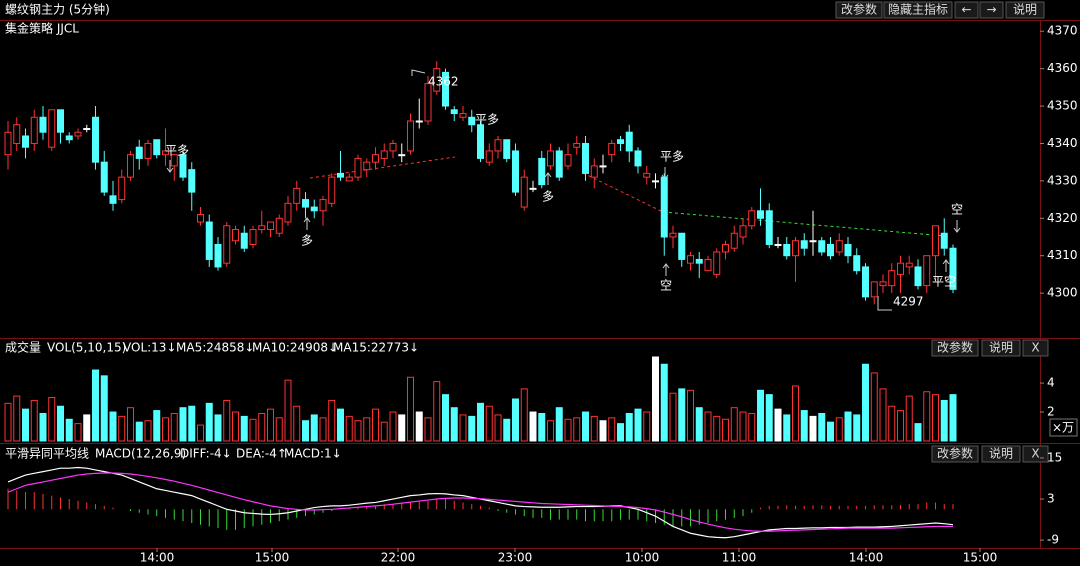 This screenshot has height=566, width=1080. I want to click on readout: DEA:-4↑, so click(261, 454).